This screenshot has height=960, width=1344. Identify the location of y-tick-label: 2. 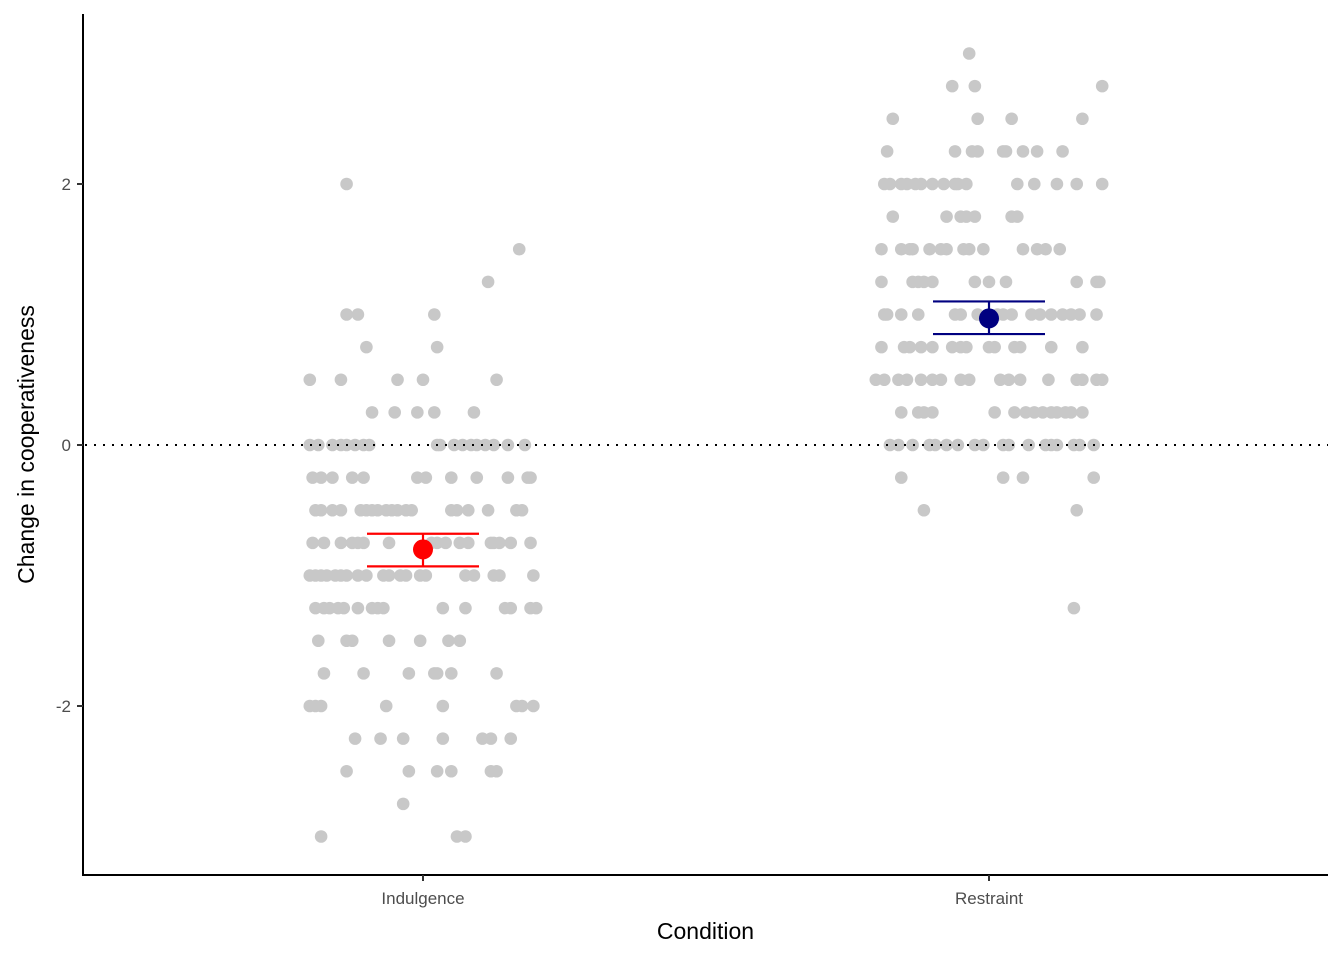
(66, 184).